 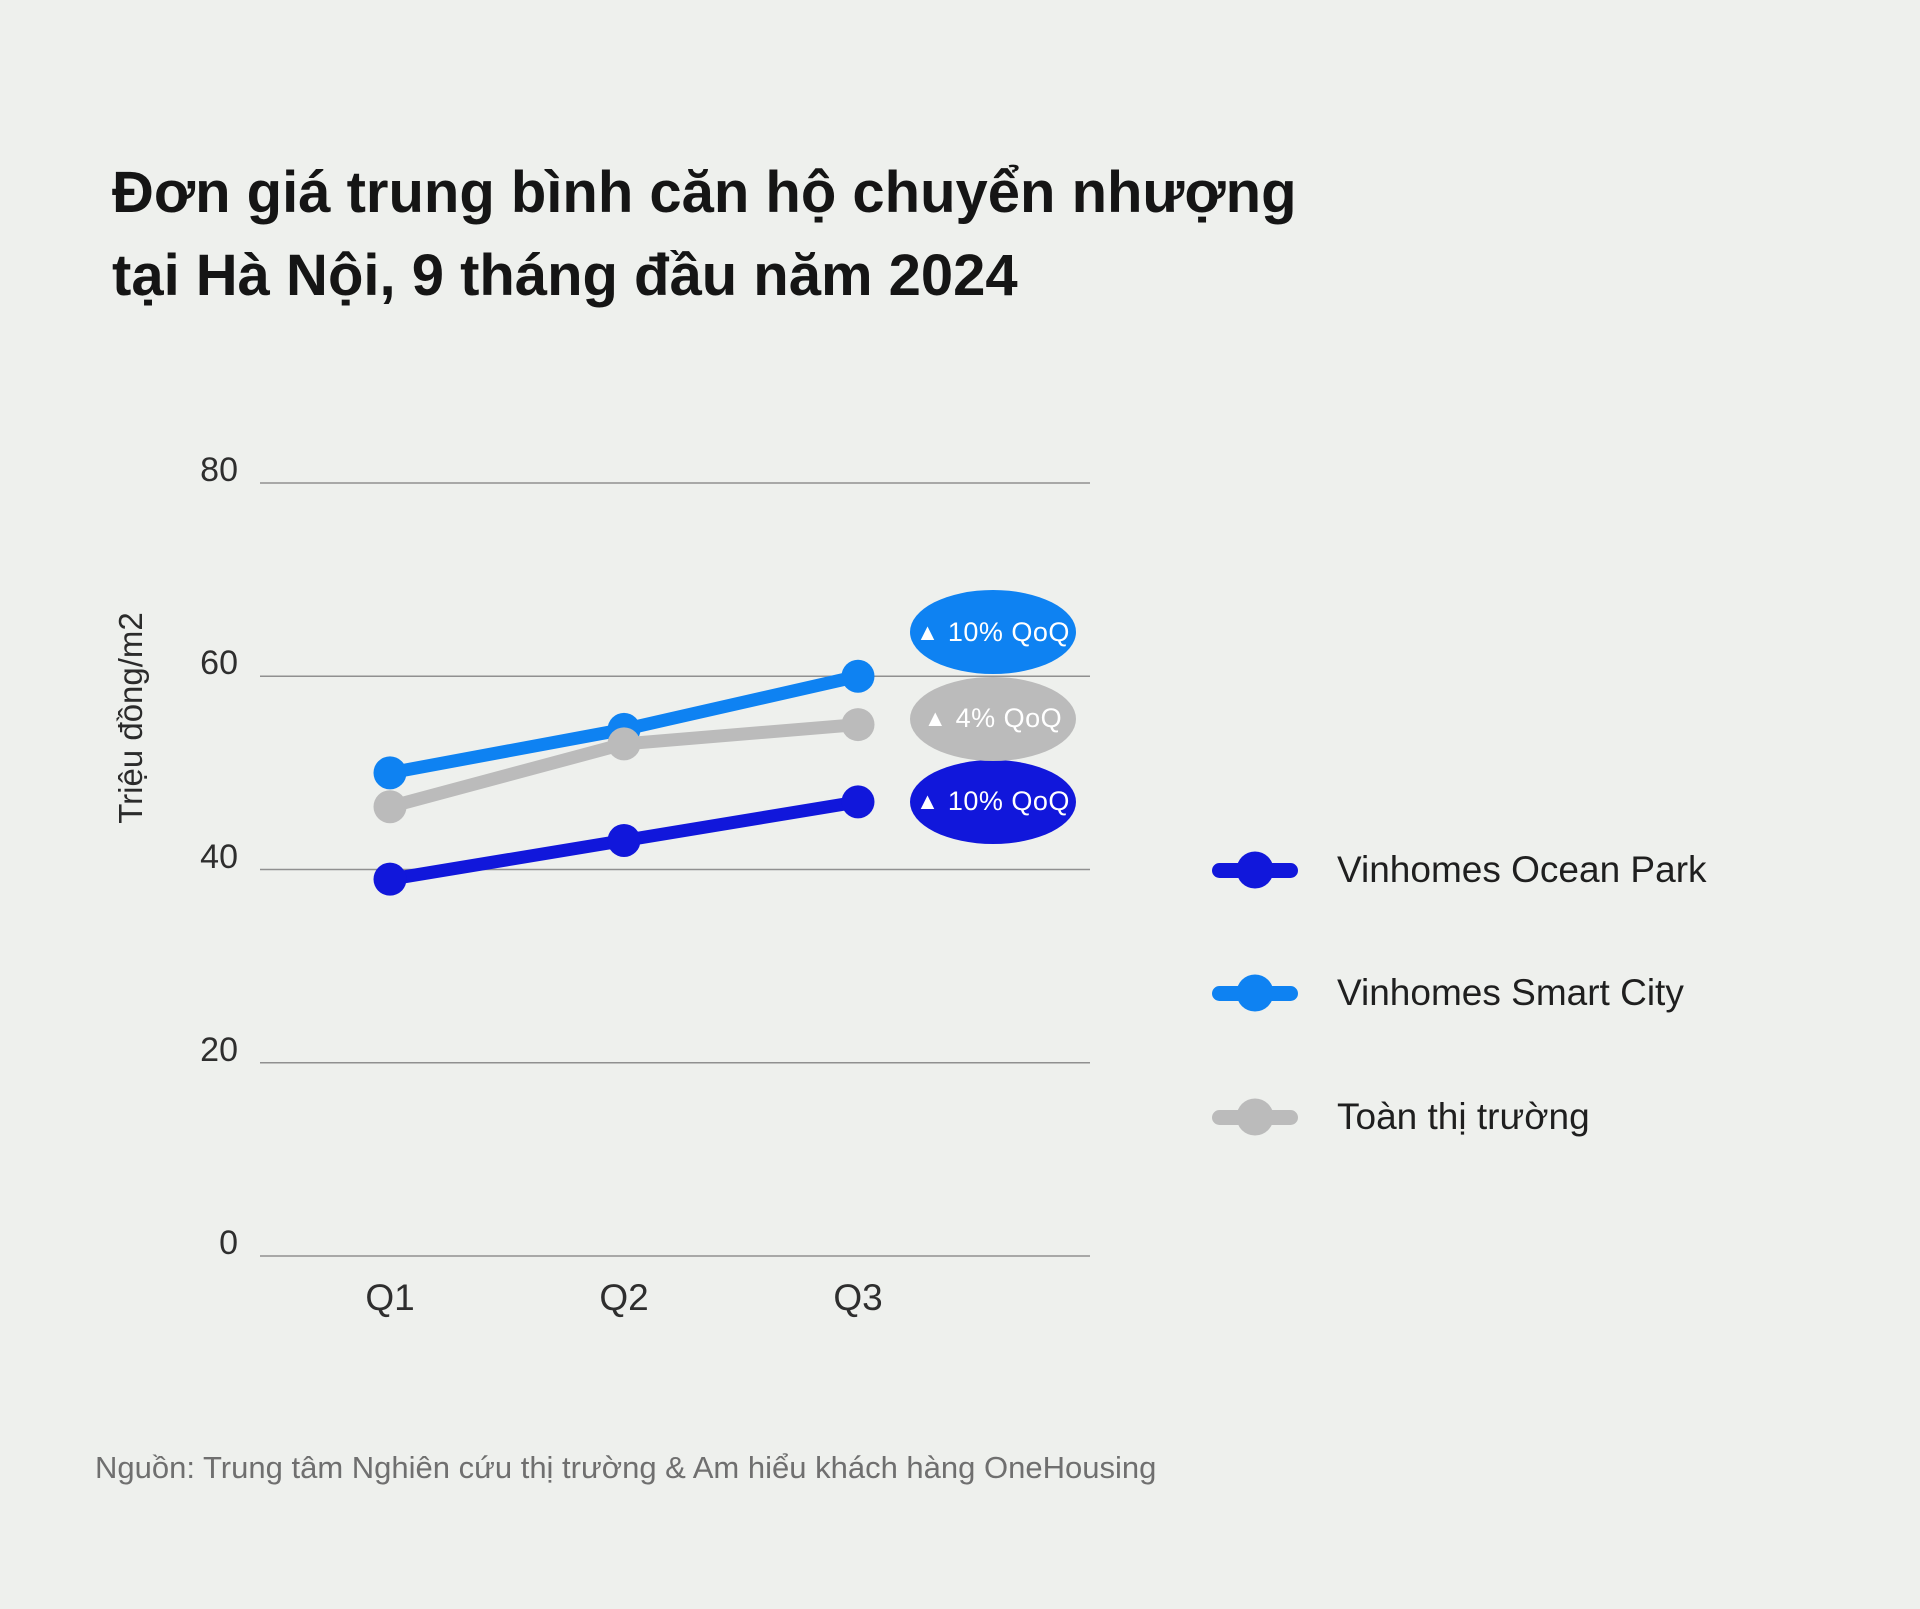 What do you see at coordinates (228, 1243) in the screenshot?
I see `y-tick-label: 0` at bounding box center [228, 1243].